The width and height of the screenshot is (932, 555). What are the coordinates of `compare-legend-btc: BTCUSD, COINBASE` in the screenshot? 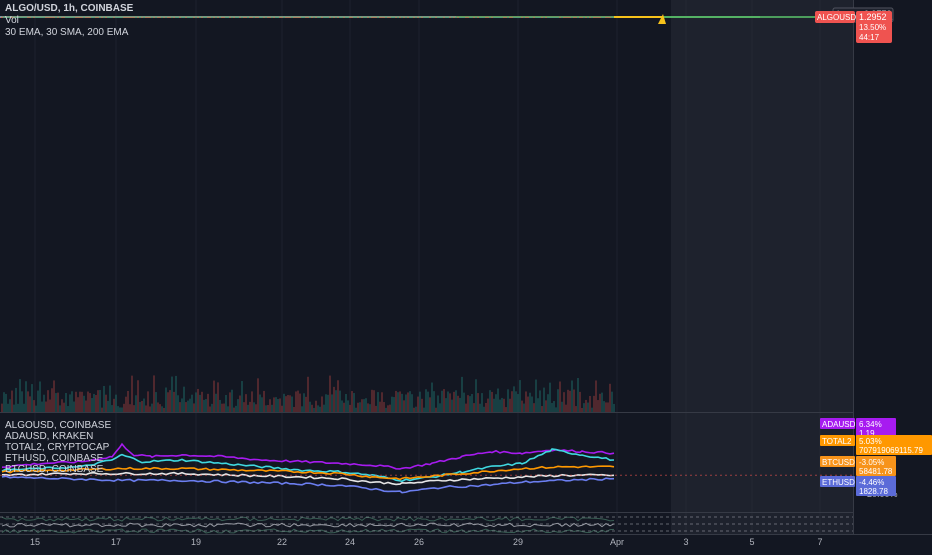 It's located at (54, 470).